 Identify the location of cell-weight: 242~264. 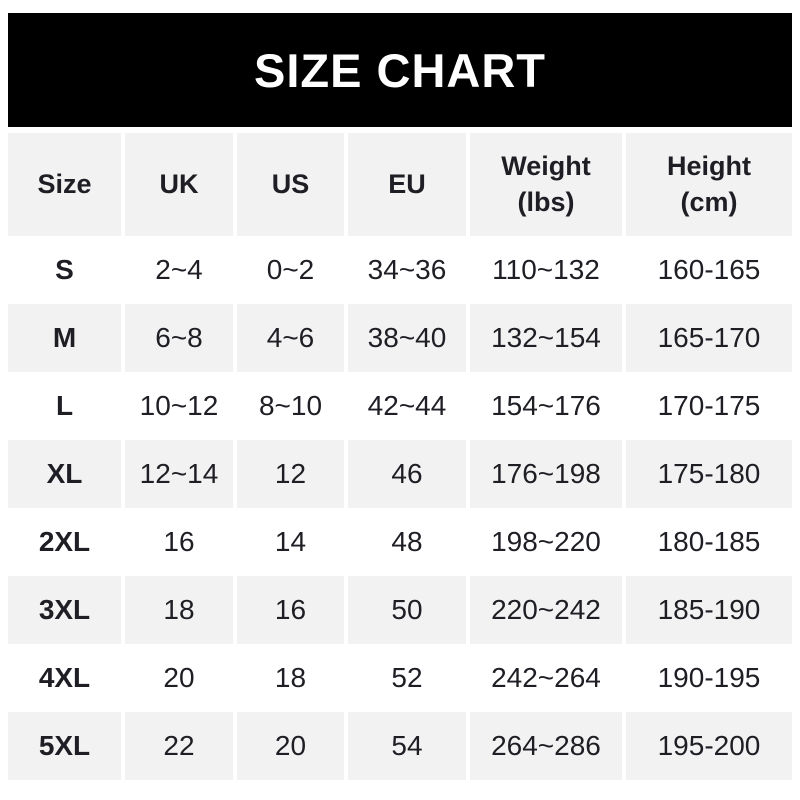
(546, 678).